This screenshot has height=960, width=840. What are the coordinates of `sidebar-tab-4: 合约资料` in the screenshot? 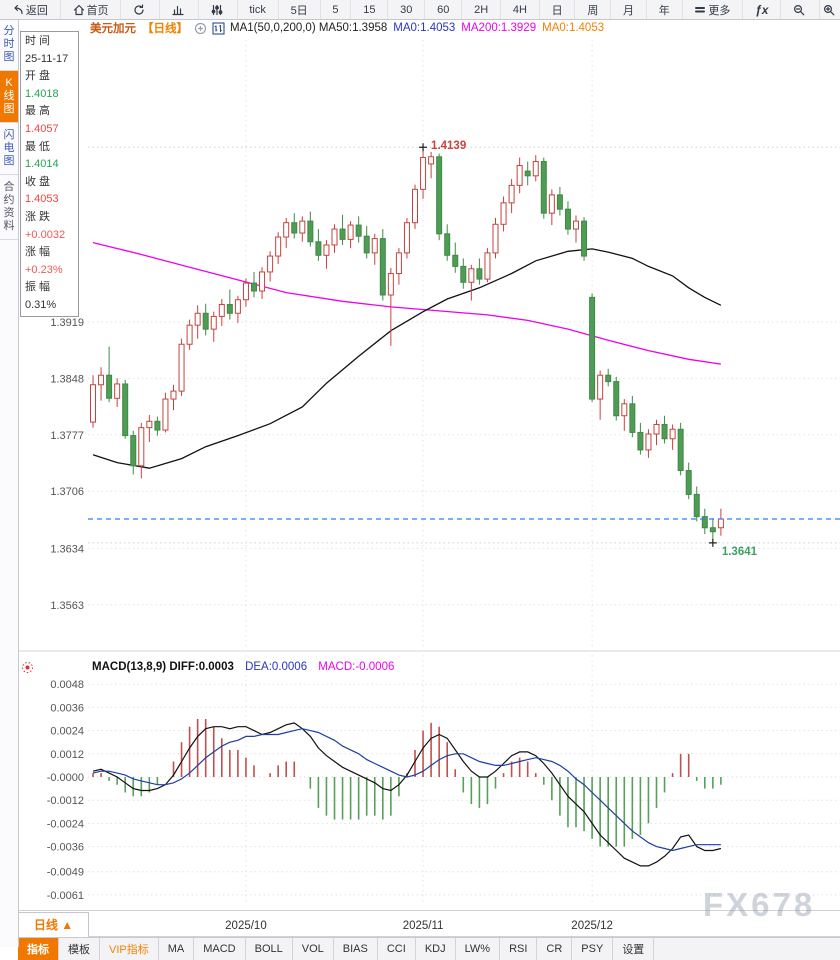 It's located at (9, 207).